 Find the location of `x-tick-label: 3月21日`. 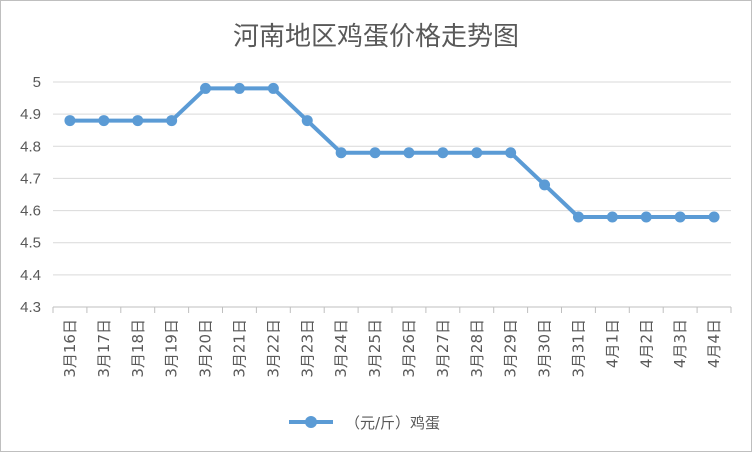

x-tick-label: 3月21日 is located at coordinates (239, 348).